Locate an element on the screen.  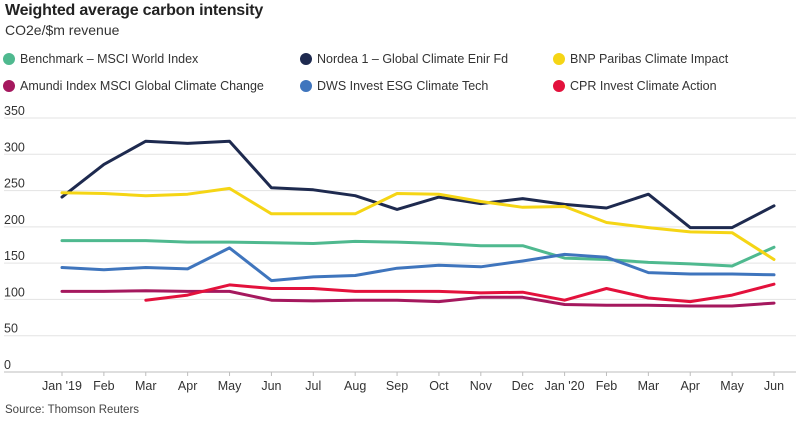
legend-dot-dws is located at coordinates (306, 86).